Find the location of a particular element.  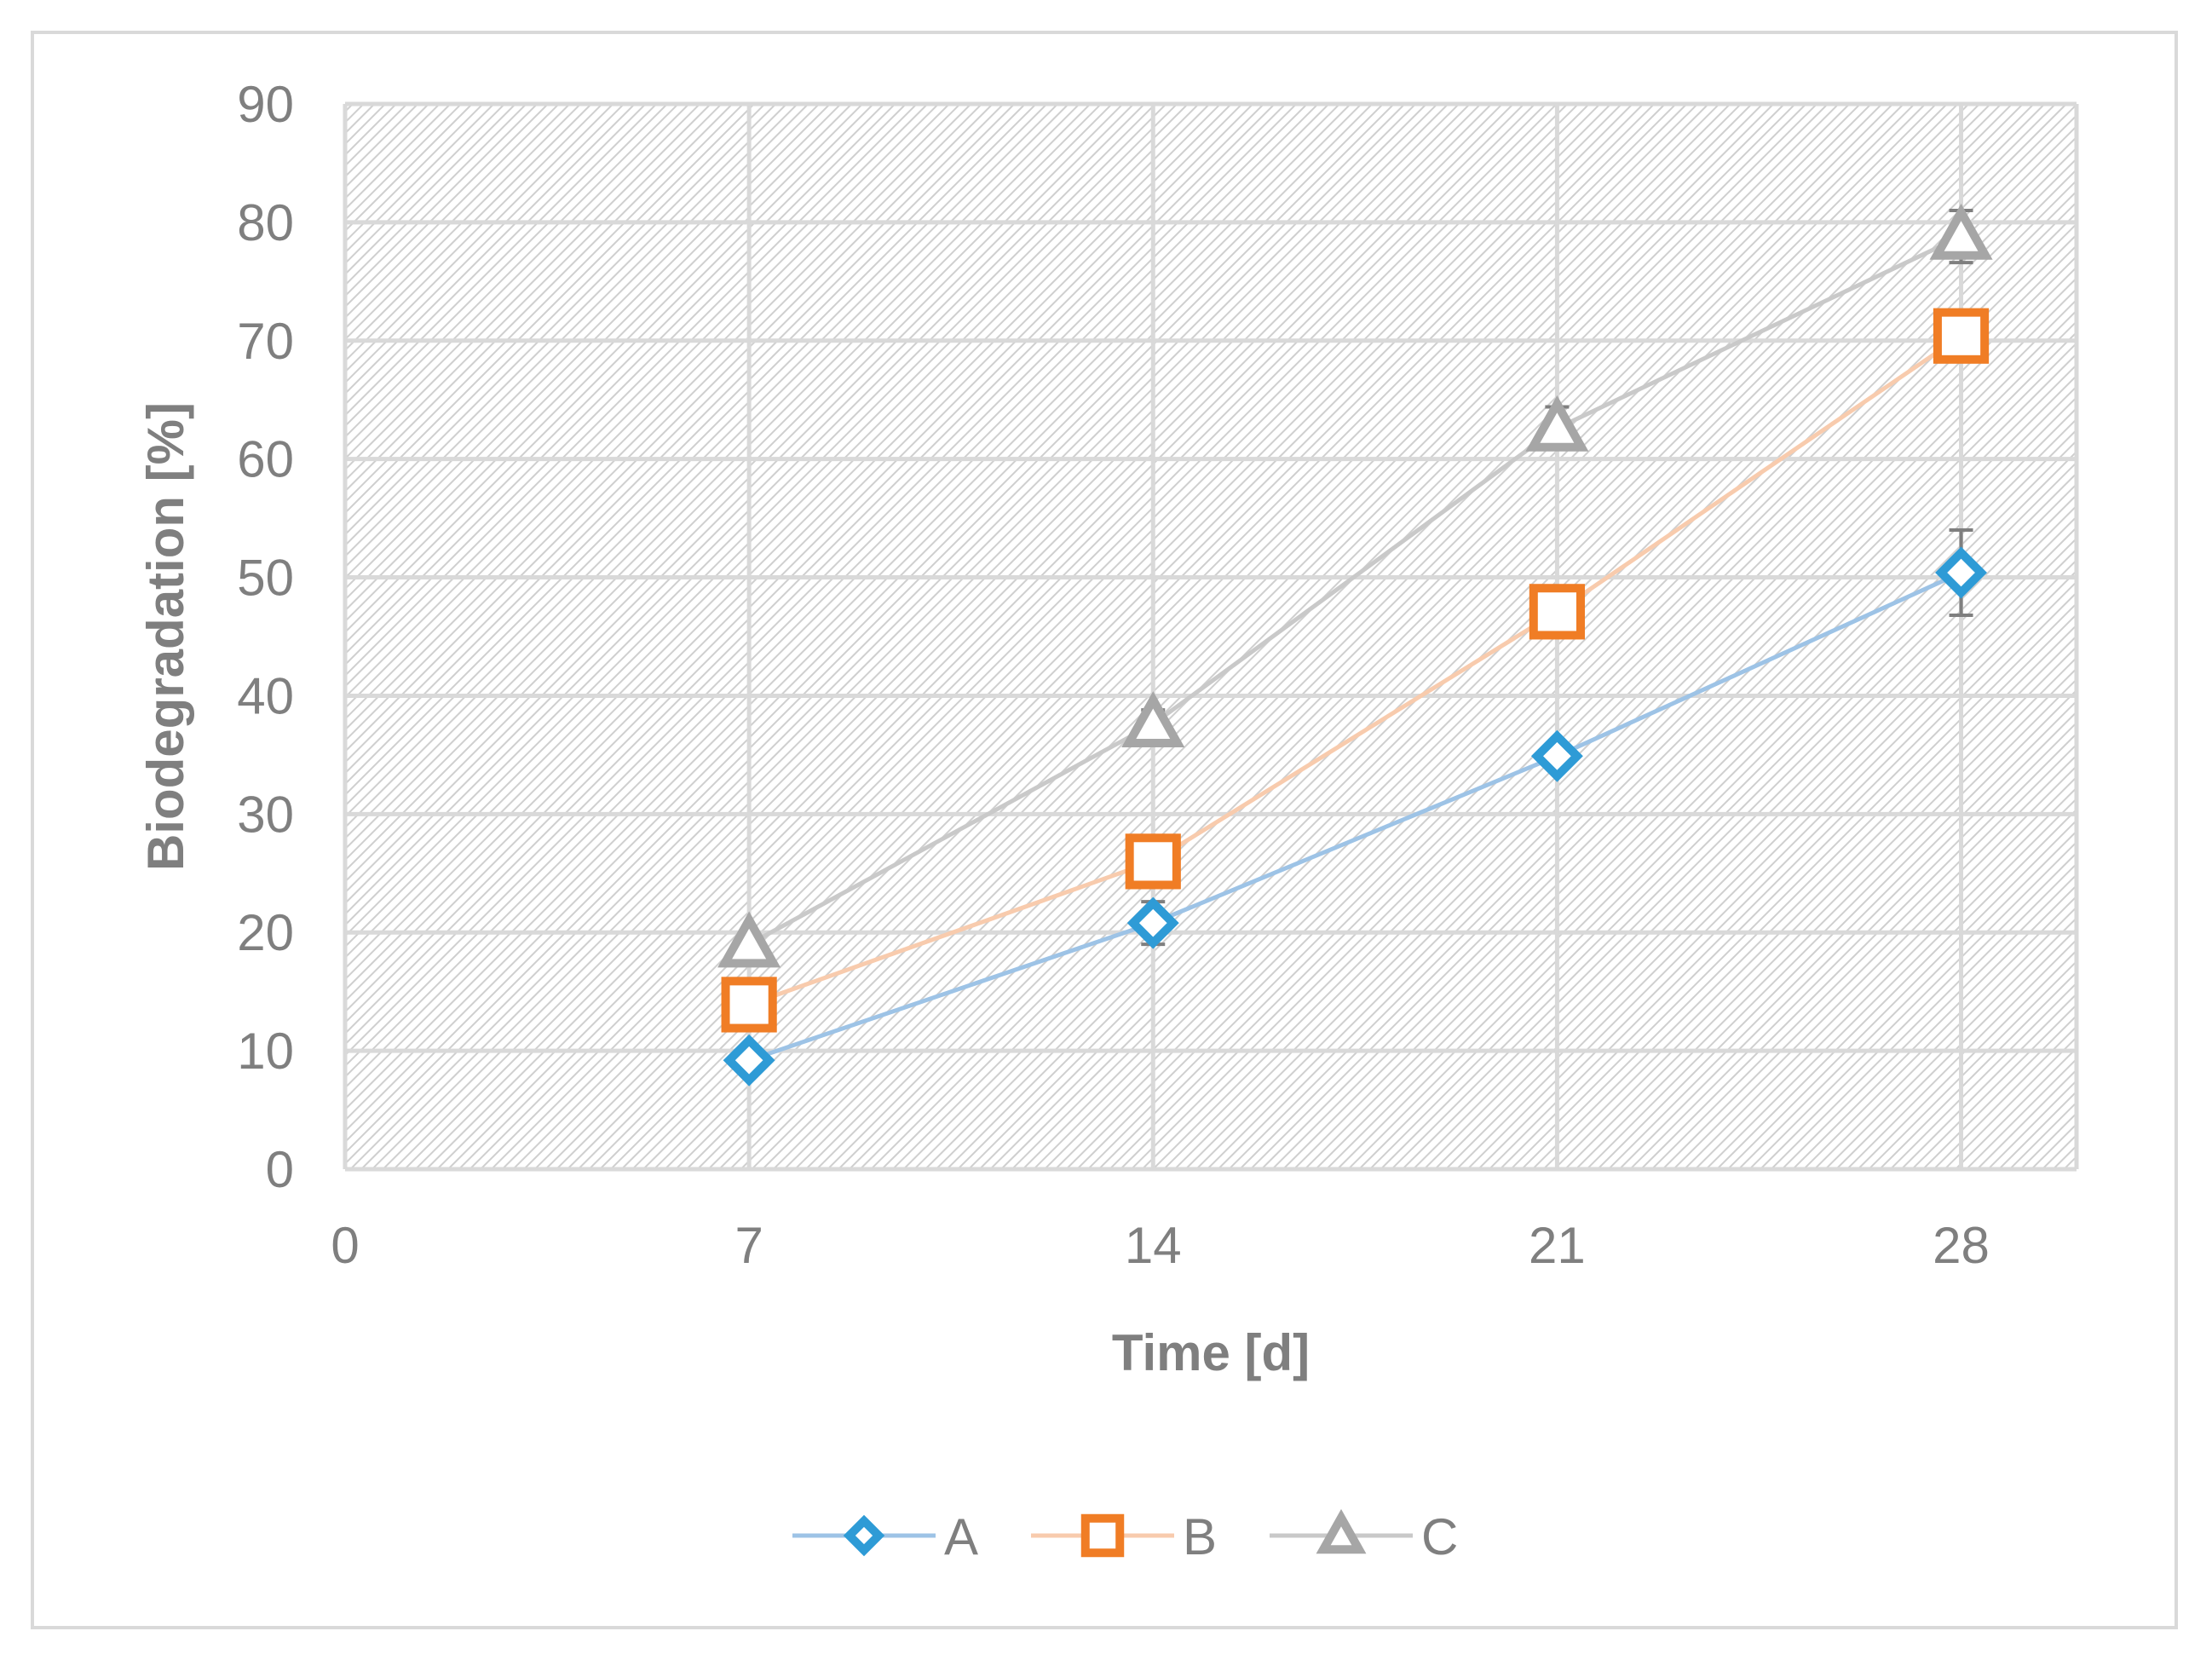

legend-label-a: A is located at coordinates (961, 1536).